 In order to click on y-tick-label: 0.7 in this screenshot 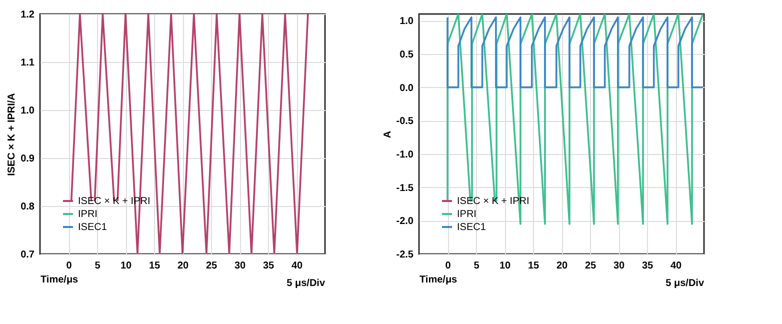, I will do `click(27, 255)`.